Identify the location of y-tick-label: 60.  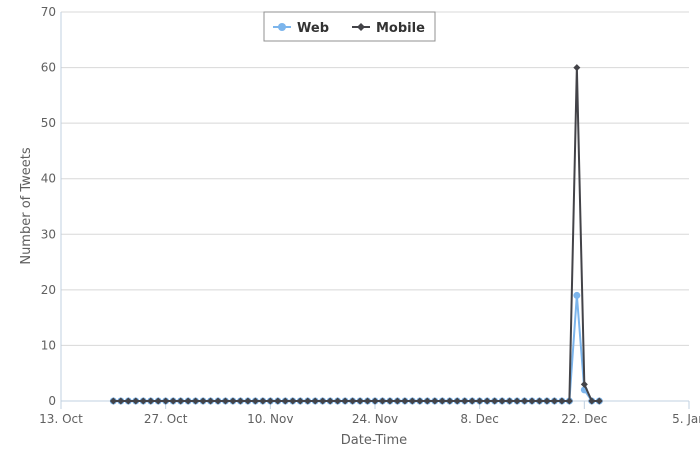
(48, 68).